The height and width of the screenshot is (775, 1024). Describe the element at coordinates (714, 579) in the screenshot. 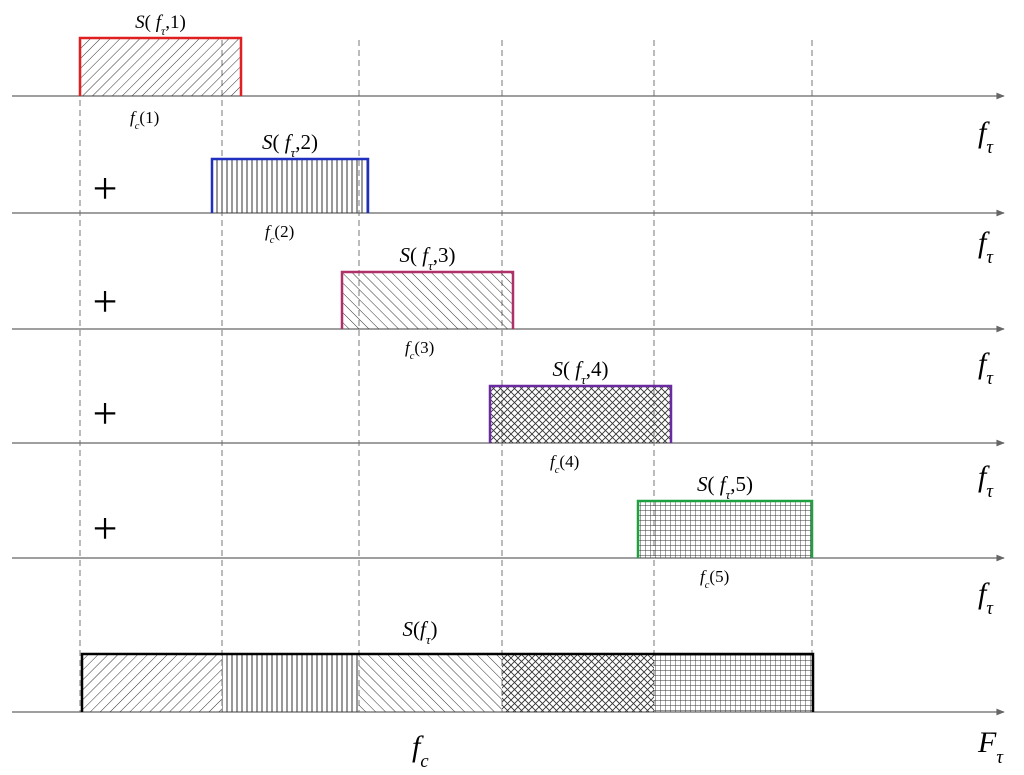

I see `center-freq-label-5: fc(5)` at that location.